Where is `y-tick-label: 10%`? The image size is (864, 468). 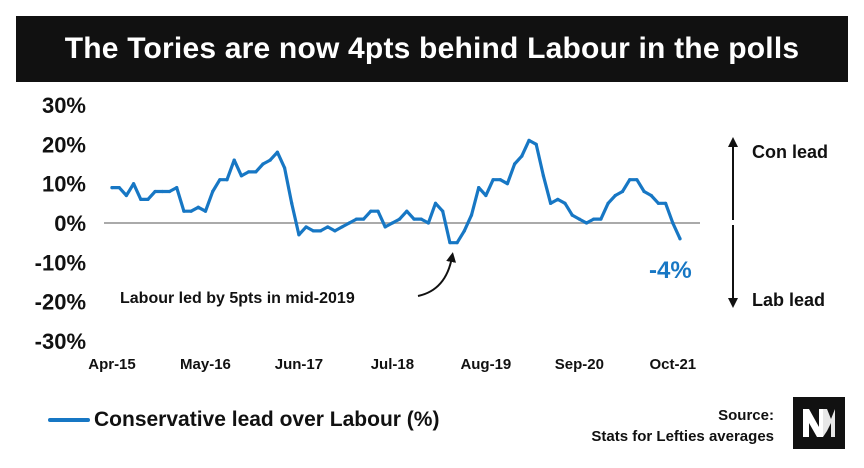
y-tick-label: 10% is located at coordinates (64, 184).